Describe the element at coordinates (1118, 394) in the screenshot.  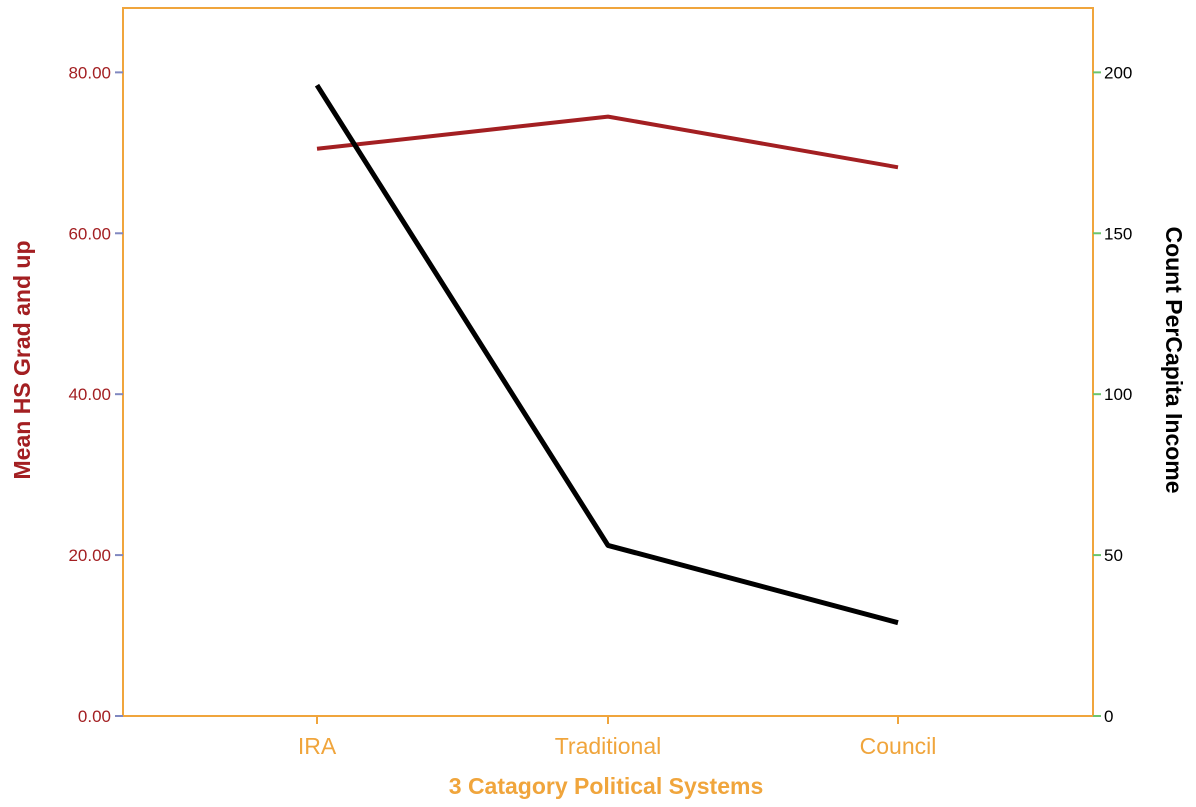
I see `right-tick-label: 100` at that location.